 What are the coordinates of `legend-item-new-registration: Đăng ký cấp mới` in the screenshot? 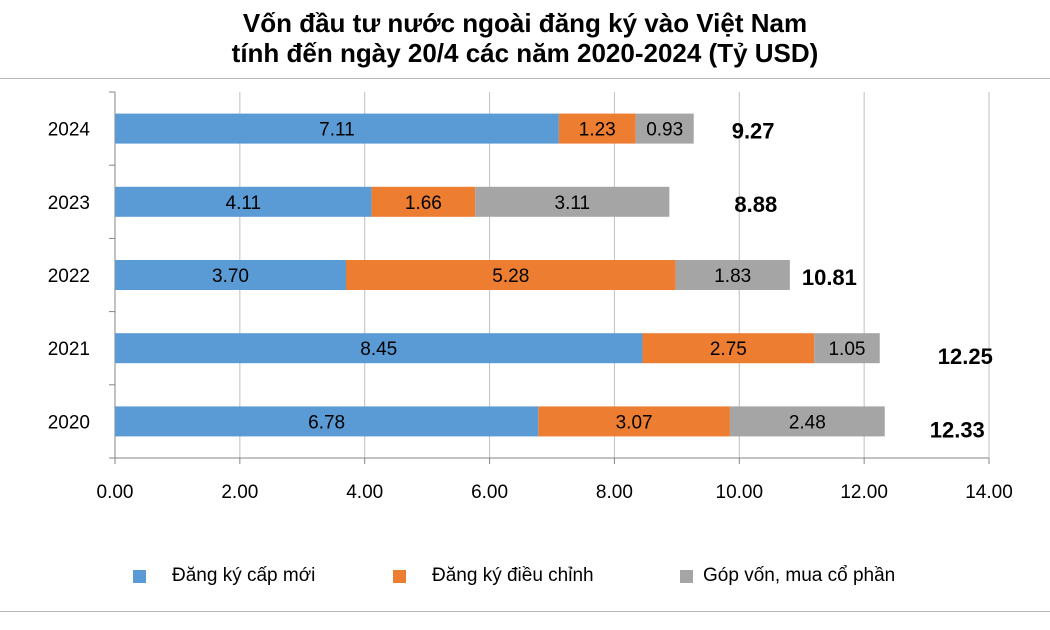 It's located at (224, 576).